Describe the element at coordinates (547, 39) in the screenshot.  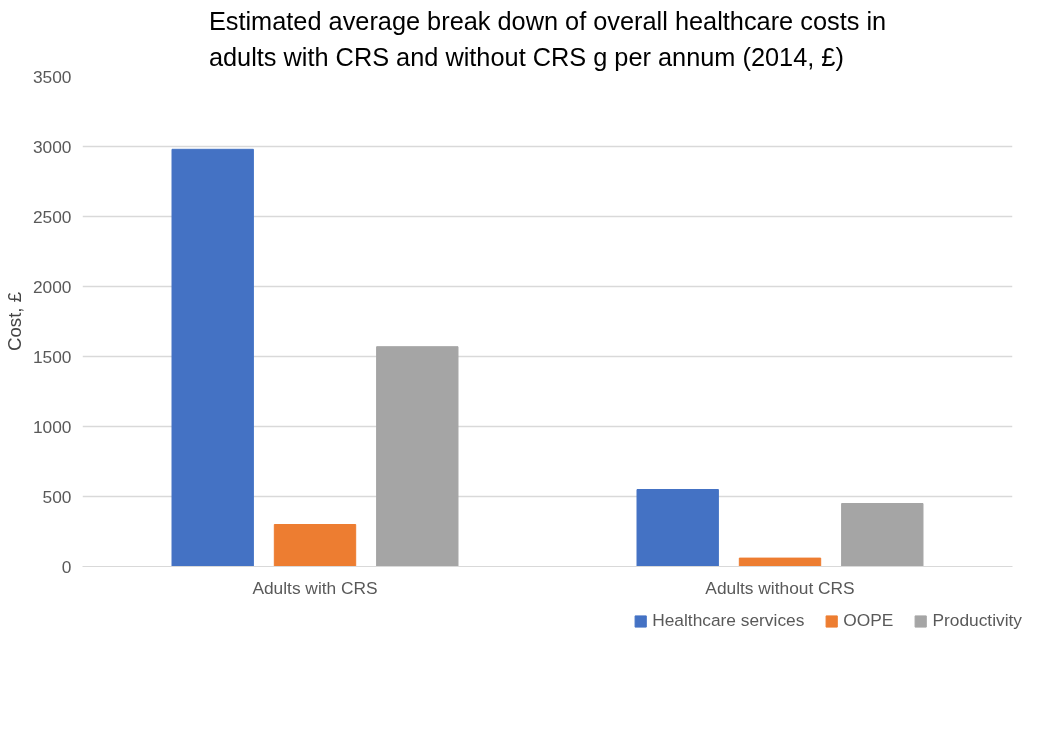
I see `chart-title: Estimated average break down of overall healthcare costs in adults with CRS and without CRS g per annum (2014, £)` at that location.